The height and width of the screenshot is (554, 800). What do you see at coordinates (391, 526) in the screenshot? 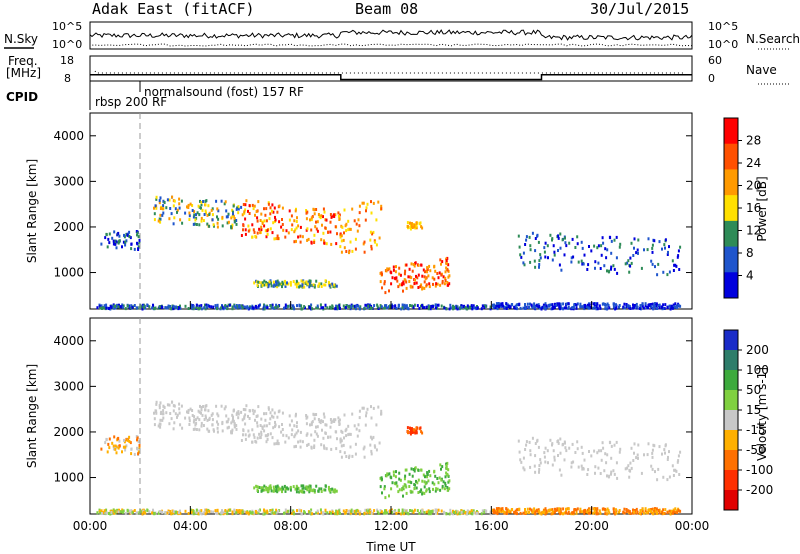
I see `xtick-label: 12:00` at bounding box center [391, 526].